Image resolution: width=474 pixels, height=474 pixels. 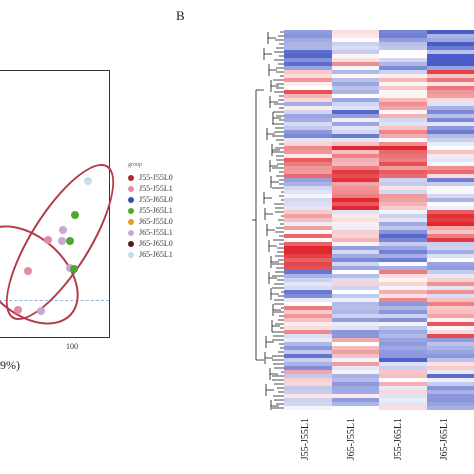 I want to click on row-dendrogram, so click(x=268, y=220).